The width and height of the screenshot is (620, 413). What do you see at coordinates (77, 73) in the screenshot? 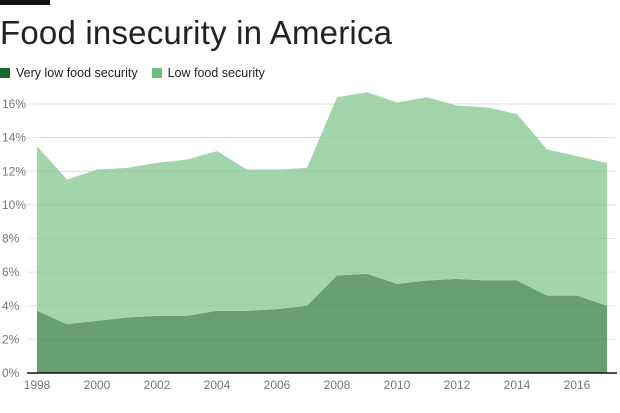
I see `legend-label-very-low: Very low food security` at bounding box center [77, 73].